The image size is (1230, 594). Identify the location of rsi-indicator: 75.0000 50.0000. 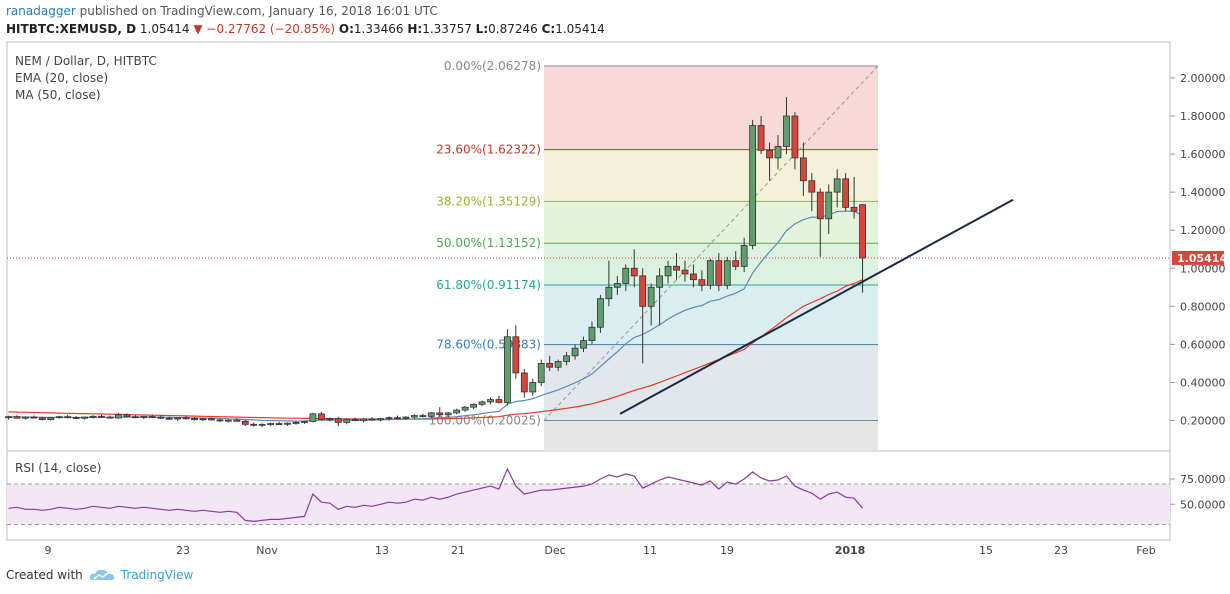
(616, 496).